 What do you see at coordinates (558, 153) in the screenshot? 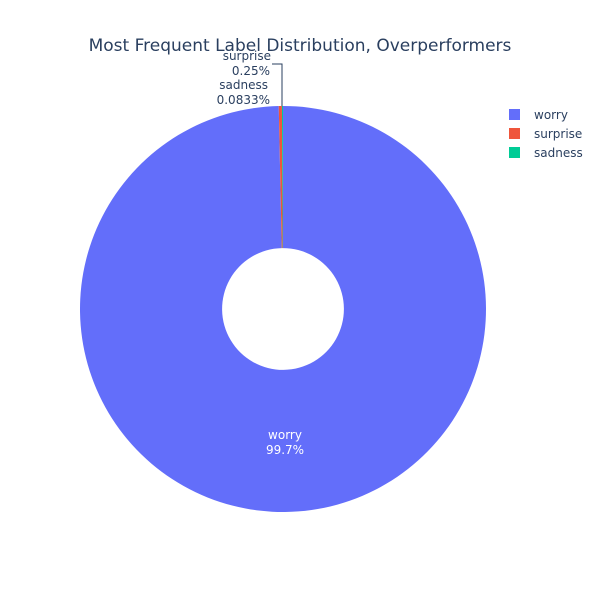
I see `legend-label-sadness: sadness` at bounding box center [558, 153].